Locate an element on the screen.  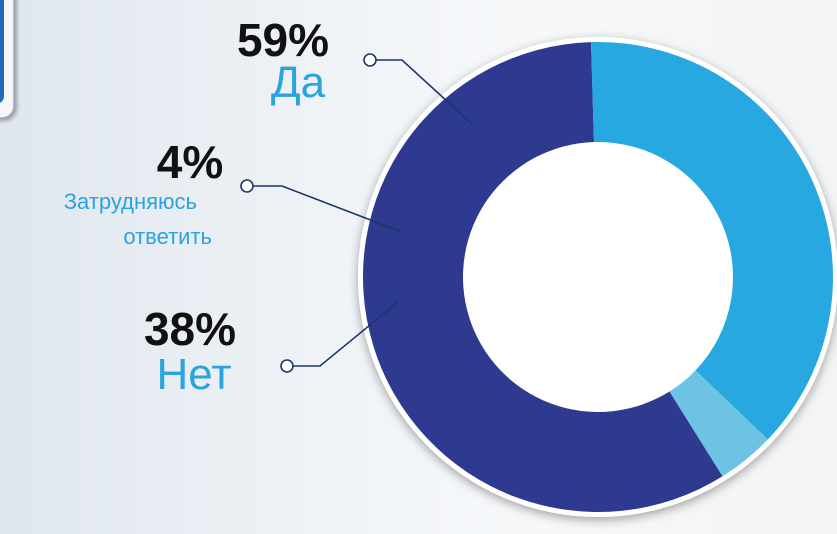
leader-line-net-dot is located at coordinates (287, 366).